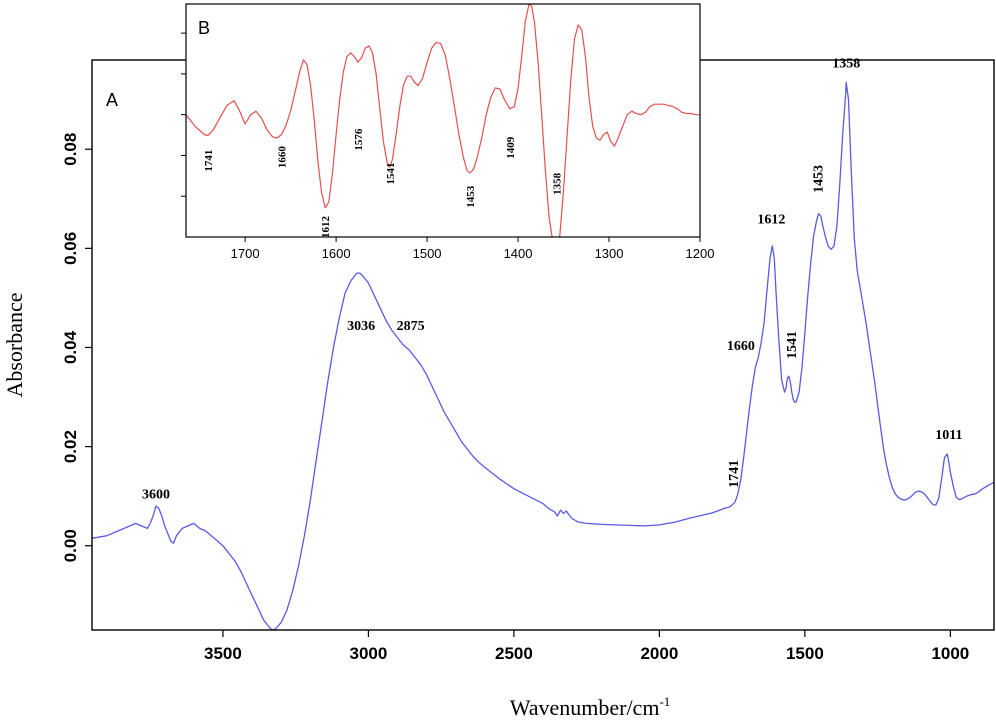 This screenshot has width=996, height=721. What do you see at coordinates (361, 326) in the screenshot?
I see `peak-label-3036: 3036` at bounding box center [361, 326].